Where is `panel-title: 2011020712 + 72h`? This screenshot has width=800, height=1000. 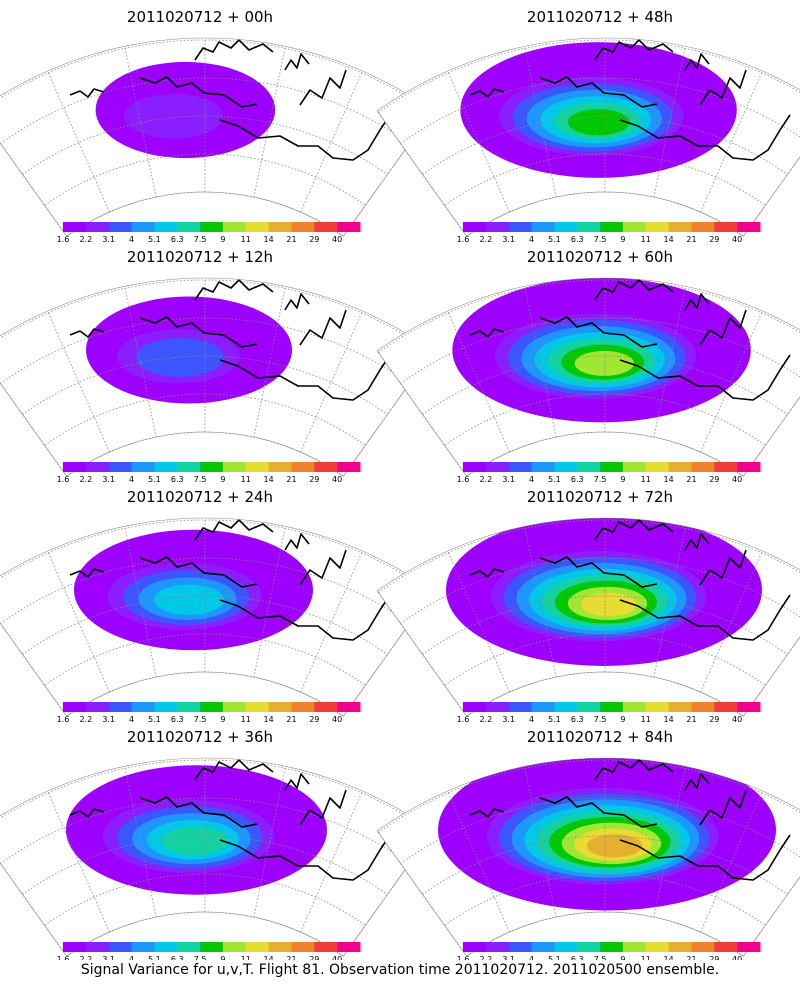 panel-title: 2011020712 + 72h is located at coordinates (600, 497).